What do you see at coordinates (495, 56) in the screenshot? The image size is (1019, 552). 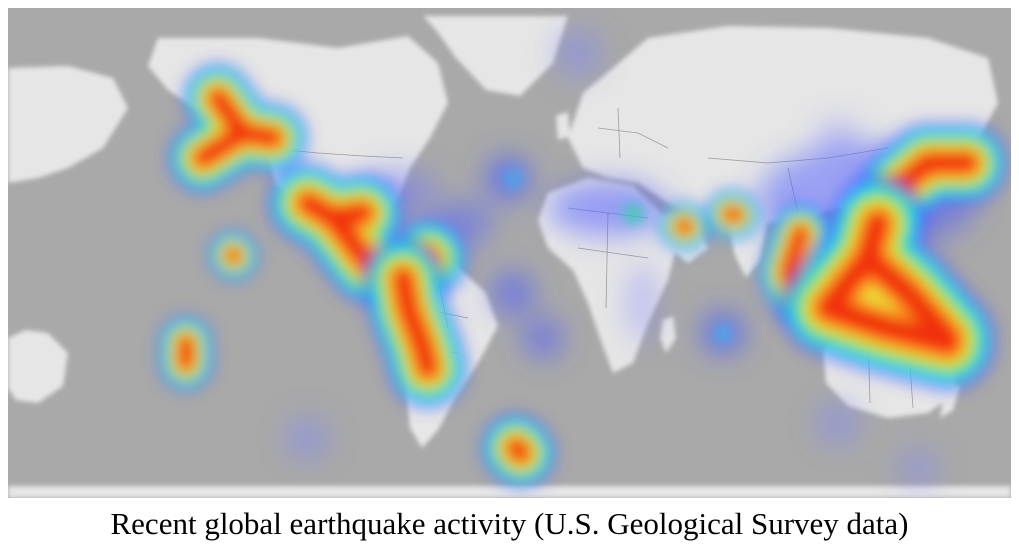 I see `greenland` at bounding box center [495, 56].